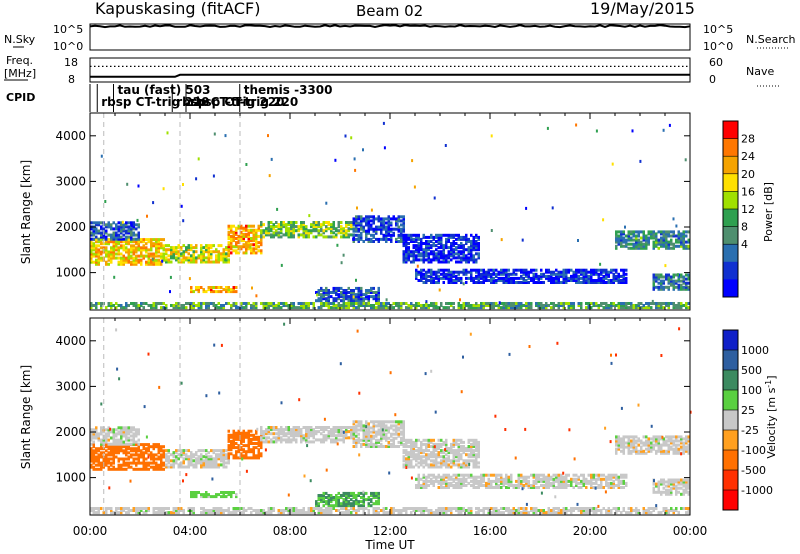 This screenshot has width=800, height=554. What do you see at coordinates (716, 62) in the screenshot?
I see `nave-tick-top: 60` at bounding box center [716, 62].